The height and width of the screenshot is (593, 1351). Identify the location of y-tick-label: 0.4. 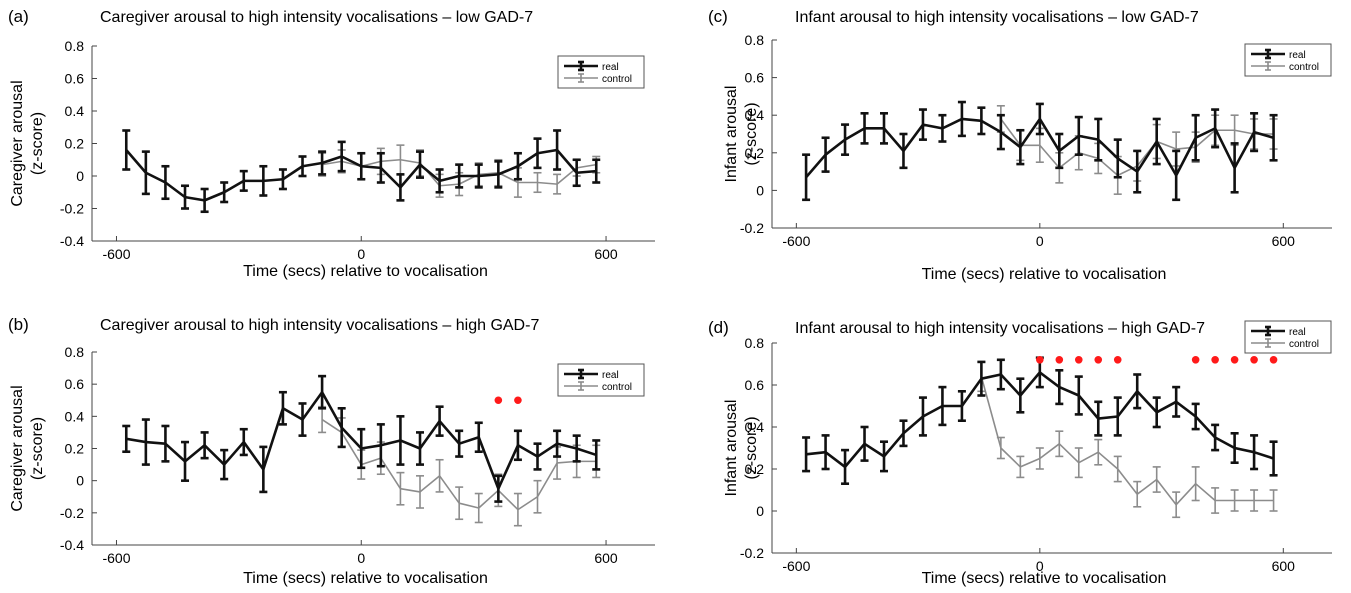
(75, 111).